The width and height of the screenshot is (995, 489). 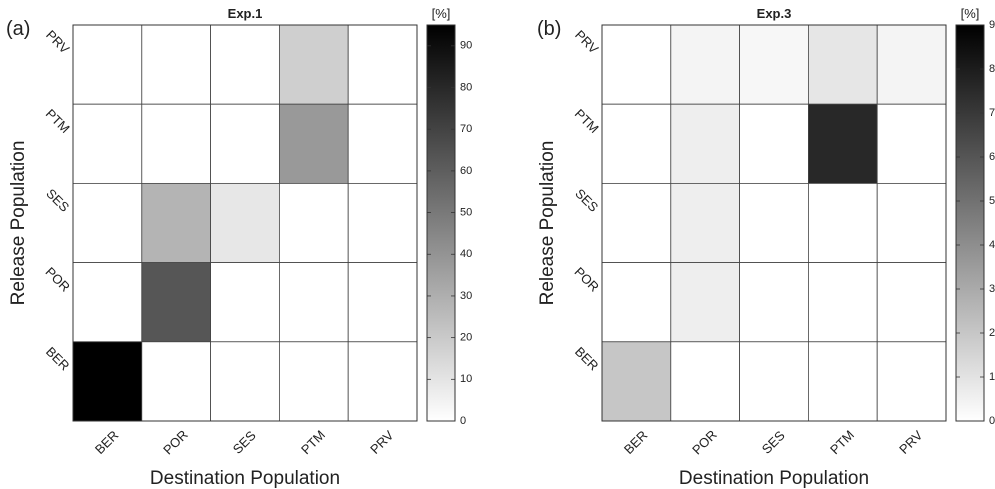 What do you see at coordinates (911, 222) in the screenshot?
I see `heatmap-cell-ses-prv` at bounding box center [911, 222].